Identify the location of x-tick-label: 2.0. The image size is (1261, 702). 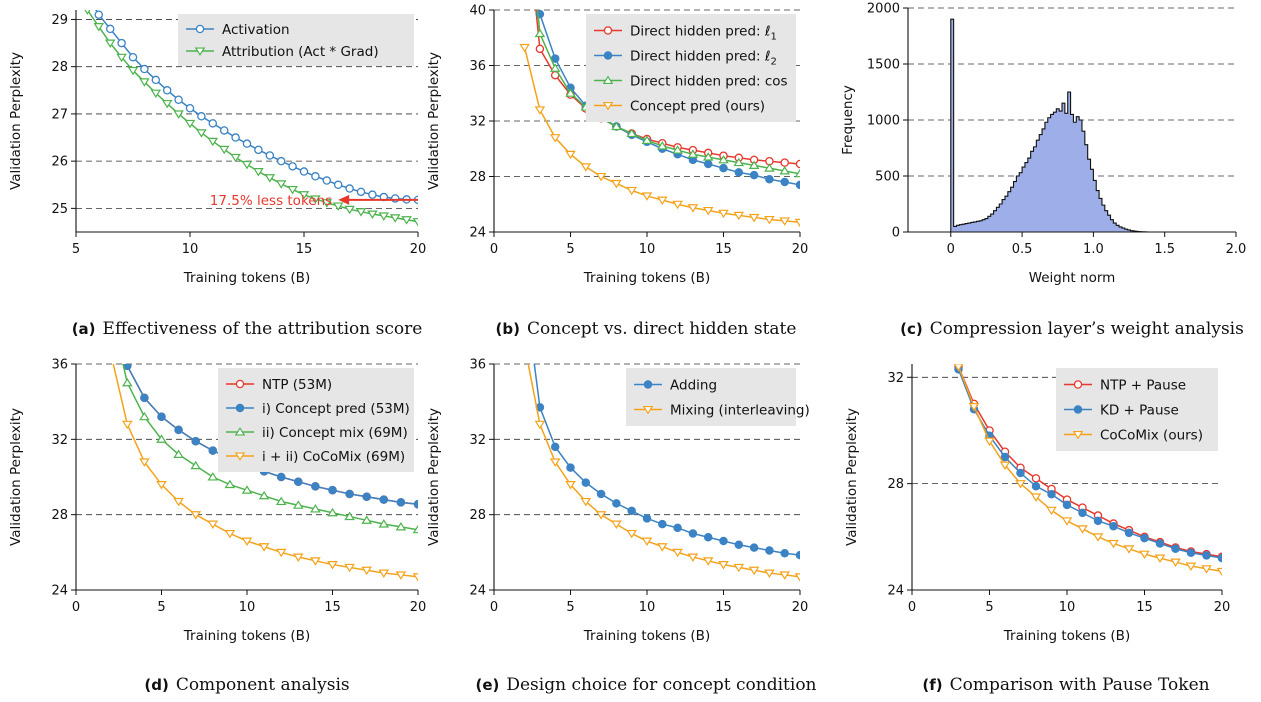
(1236, 249).